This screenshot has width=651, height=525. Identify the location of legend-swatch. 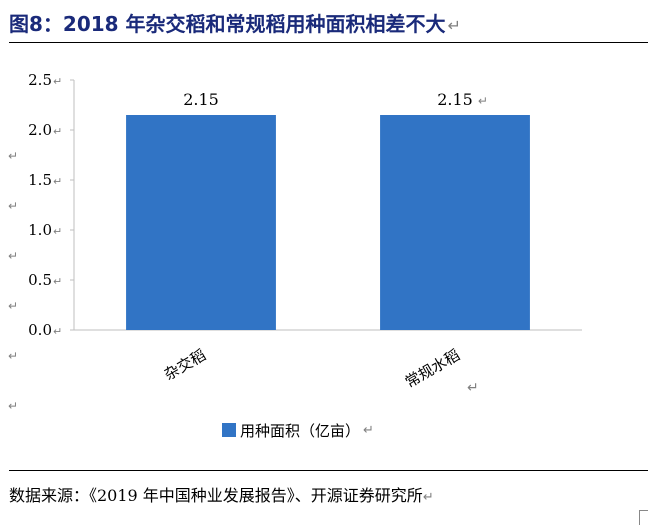
(229, 430).